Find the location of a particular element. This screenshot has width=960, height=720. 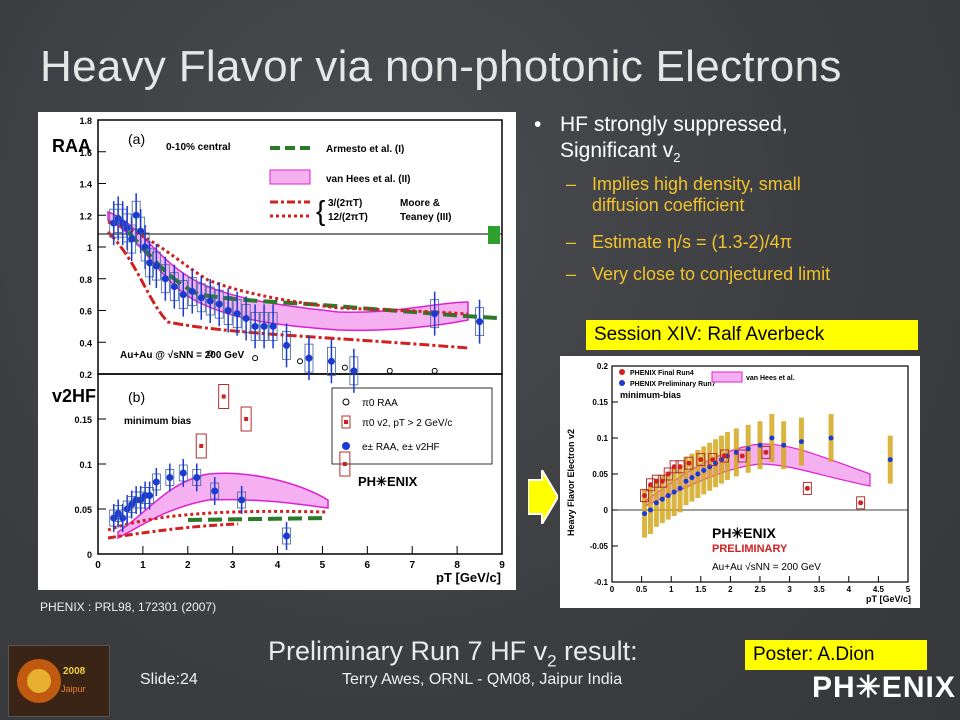

norm-uncertainty-box is located at coordinates (494, 235).